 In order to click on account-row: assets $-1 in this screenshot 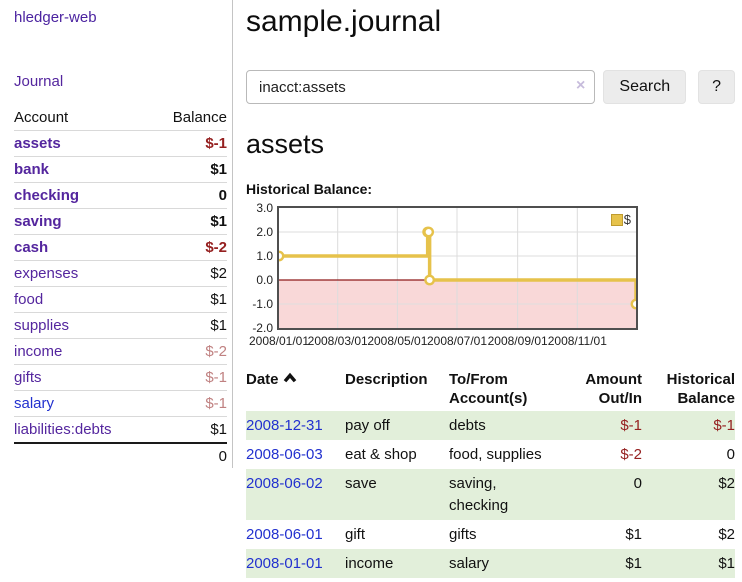, I will do `click(120, 143)`.